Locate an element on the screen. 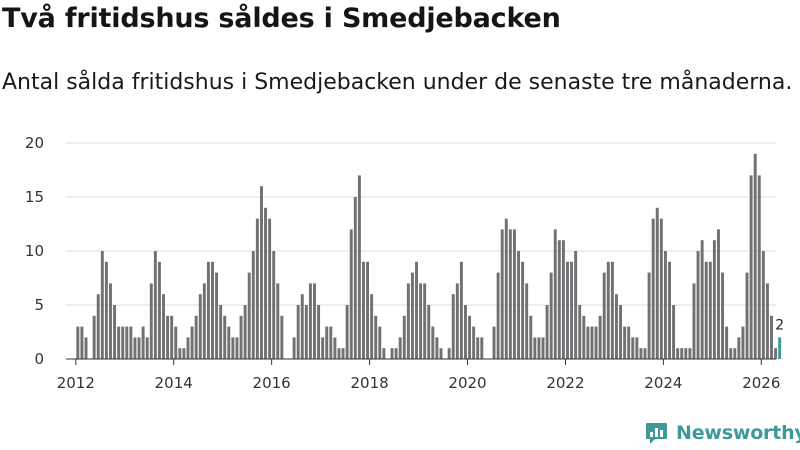 The width and height of the screenshot is (800, 450). y-tick-label-5: 5 is located at coordinates (39, 305).